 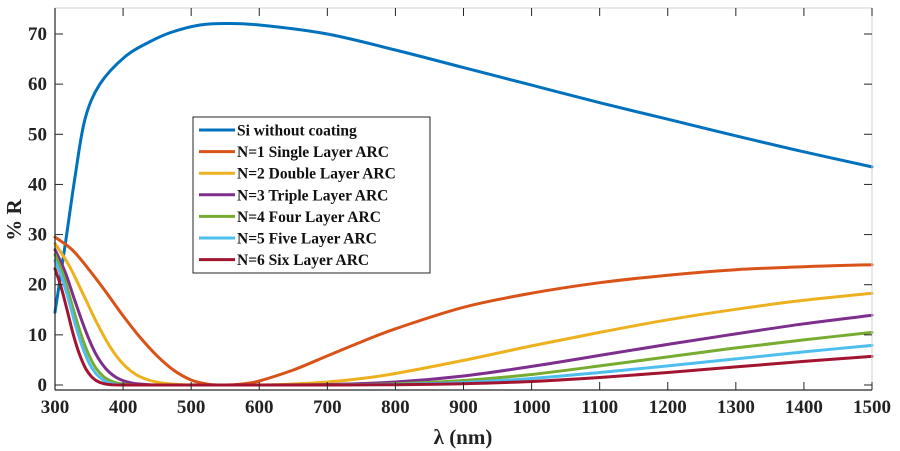 What do you see at coordinates (37, 235) in the screenshot?
I see `y-tick-label: 30` at bounding box center [37, 235].